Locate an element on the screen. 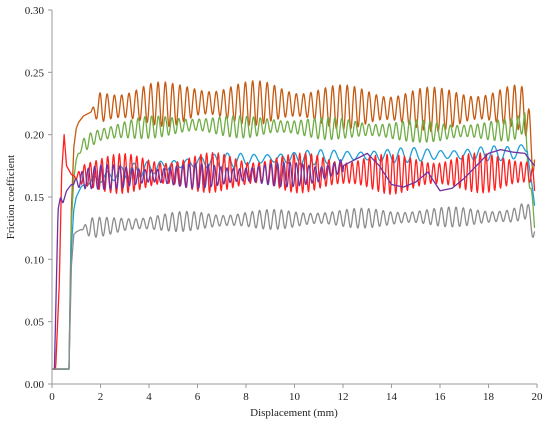  x-tick-label: 12 is located at coordinates (343, 397).